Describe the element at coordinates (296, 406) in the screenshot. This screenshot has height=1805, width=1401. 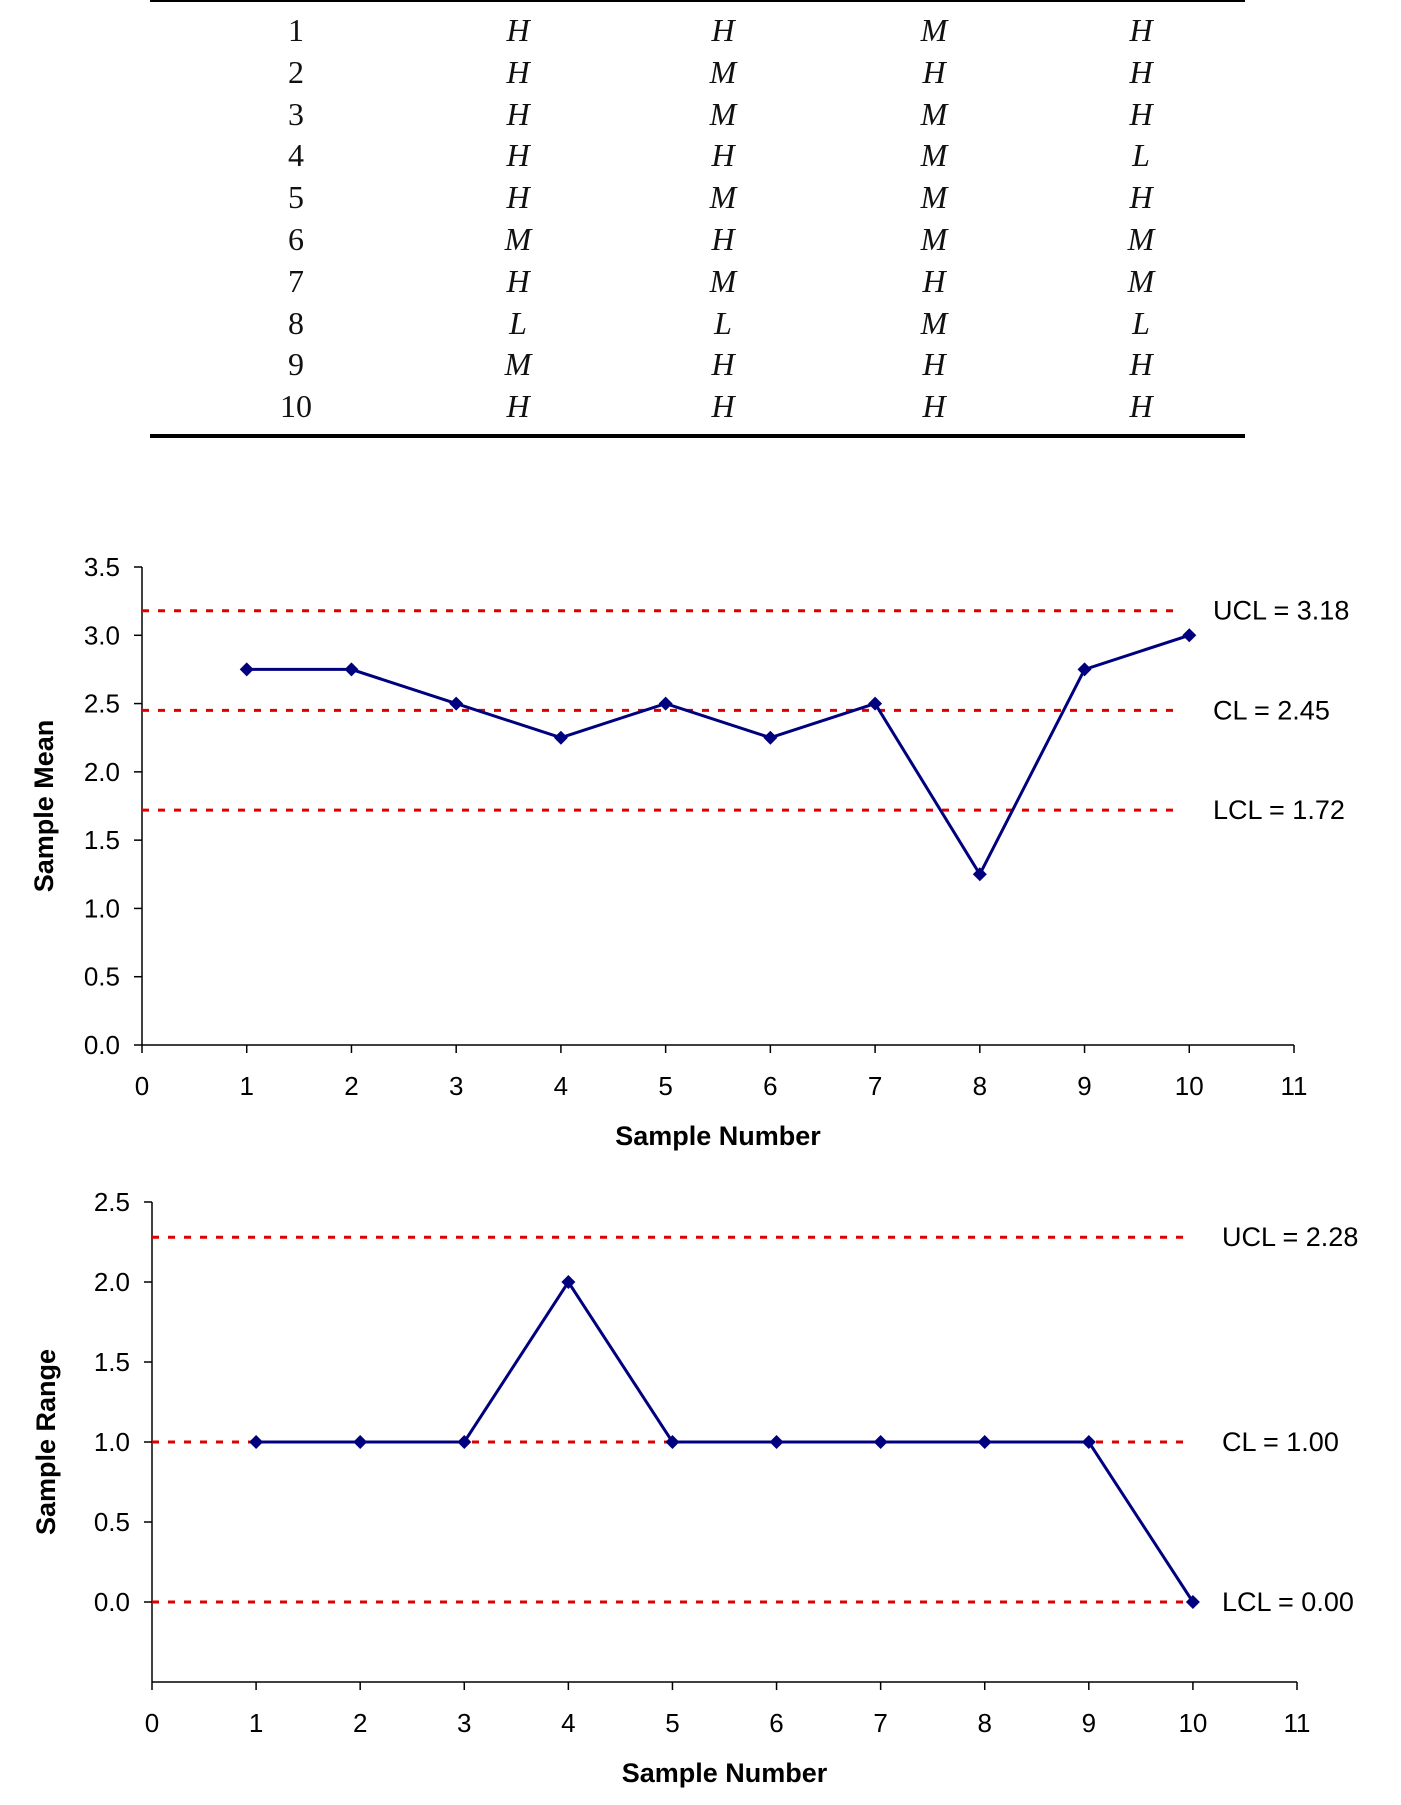
I see `table-sample-number: 10` at that location.